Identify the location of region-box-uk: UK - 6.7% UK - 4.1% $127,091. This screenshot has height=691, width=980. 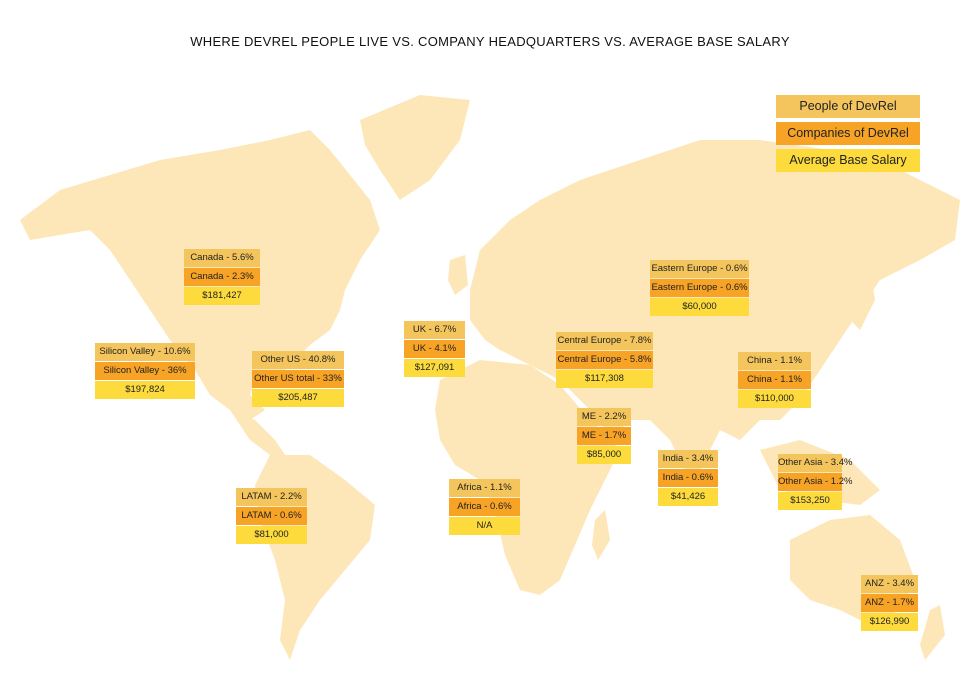
(434, 349).